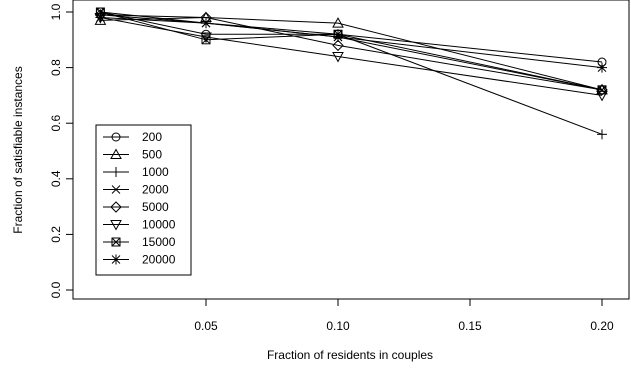 Image resolution: width=631 pixels, height=370 pixels. Describe the element at coordinates (56, 67) in the screenshot. I see `y-tick-label: 0.8` at that location.